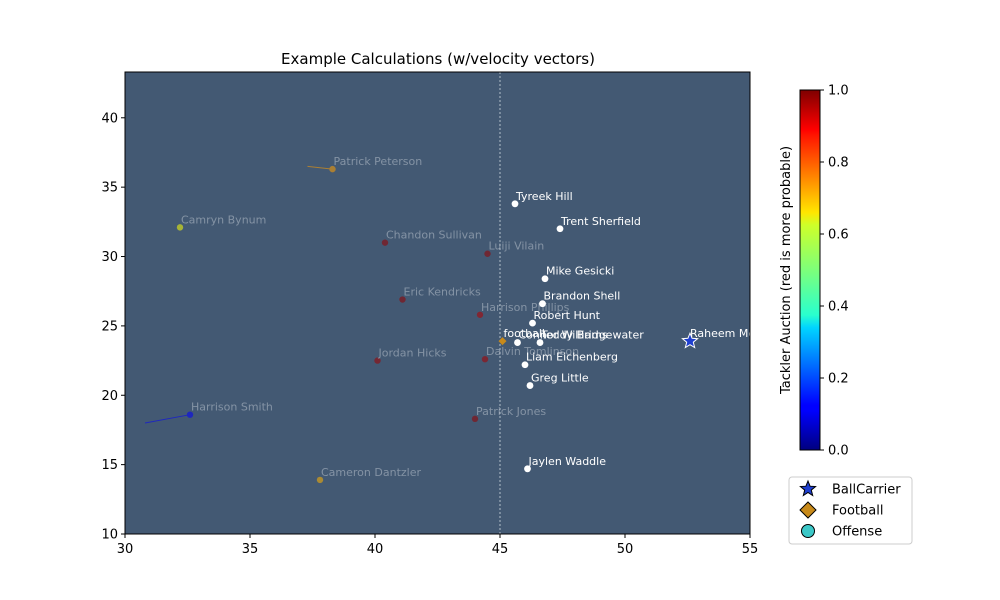 The width and height of the screenshot is (1000, 600). I want to click on defense-point: Jordan Hicks, so click(410, 355).